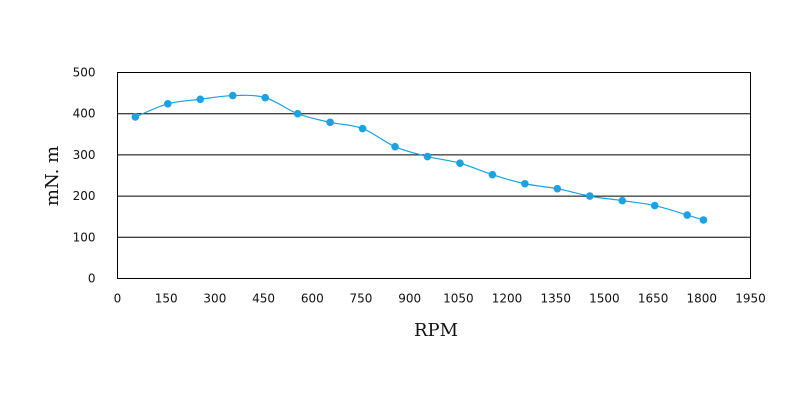 The height and width of the screenshot is (400, 800). I want to click on y-axis-ticks: 0 100 200 300 400 500, so click(84, 176).